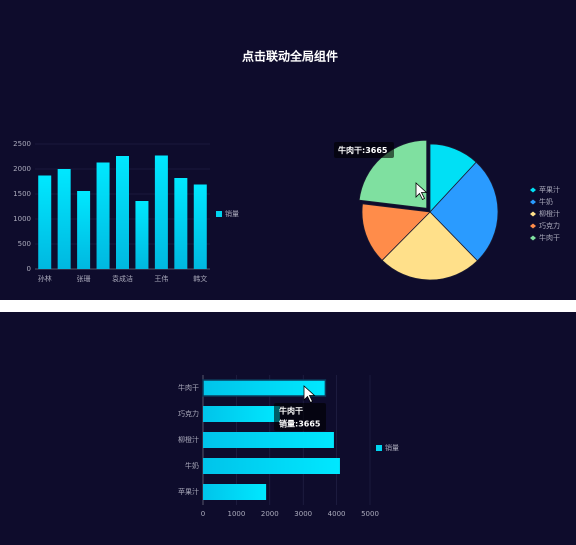  What do you see at coordinates (22, 194) in the screenshot?
I see `y-tick-label: 1500` at bounding box center [22, 194].